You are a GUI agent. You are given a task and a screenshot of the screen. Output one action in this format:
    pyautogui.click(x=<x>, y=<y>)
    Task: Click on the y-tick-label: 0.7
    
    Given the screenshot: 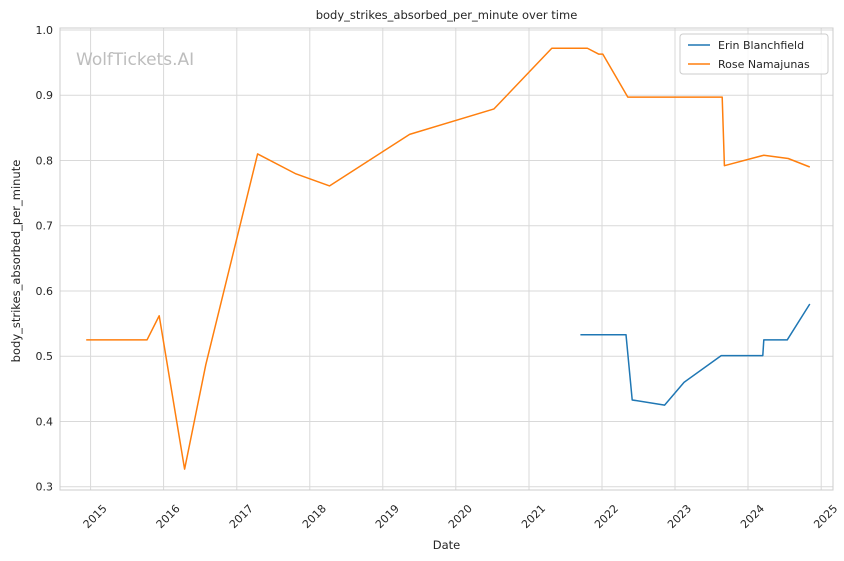 What is the action you would take?
    pyautogui.click(x=45, y=226)
    